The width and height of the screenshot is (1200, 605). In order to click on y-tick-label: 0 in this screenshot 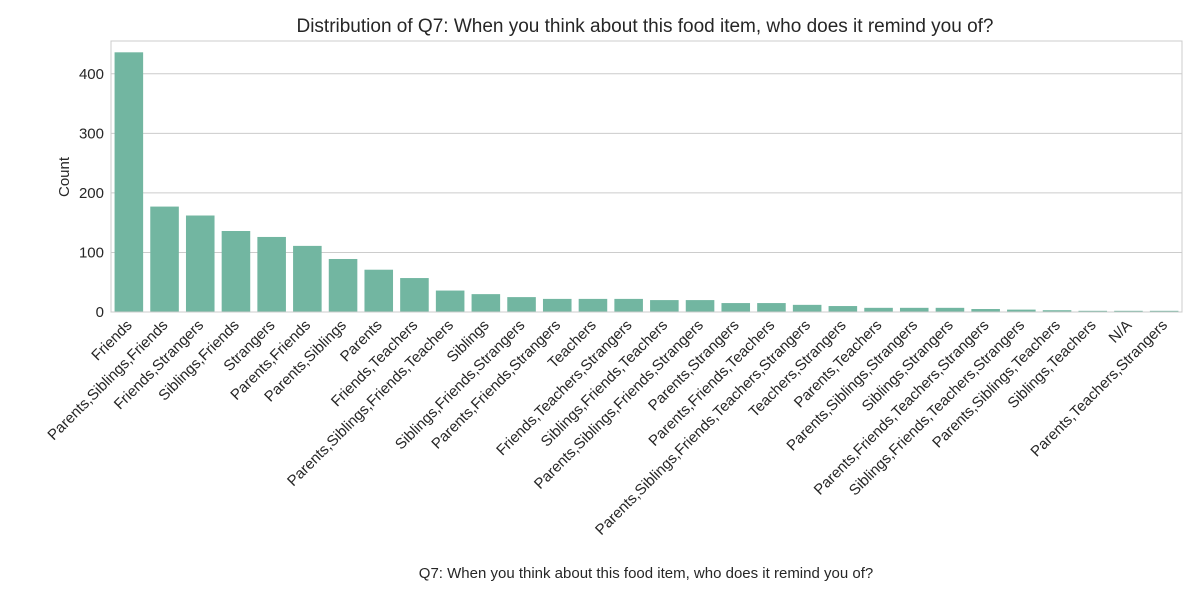, I will do `click(100, 312)`.